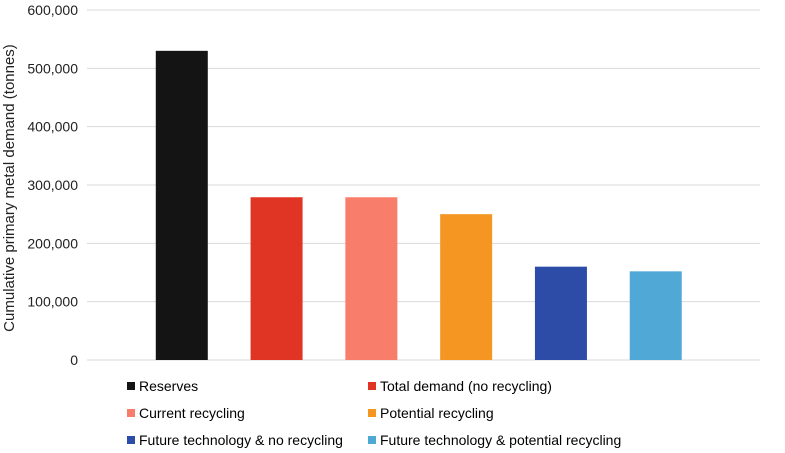 The image size is (785, 453). I want to click on y-tick-label: 500,000, so click(52, 68).